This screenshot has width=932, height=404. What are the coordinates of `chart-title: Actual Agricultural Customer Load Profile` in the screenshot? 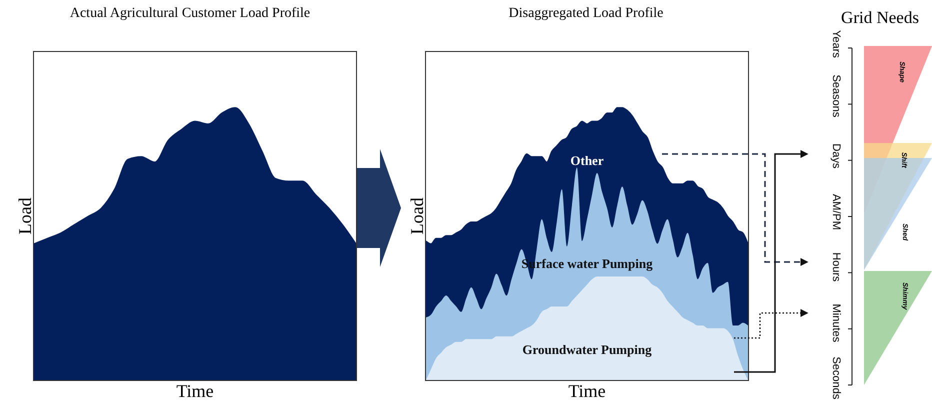 It's located at (190, 14).